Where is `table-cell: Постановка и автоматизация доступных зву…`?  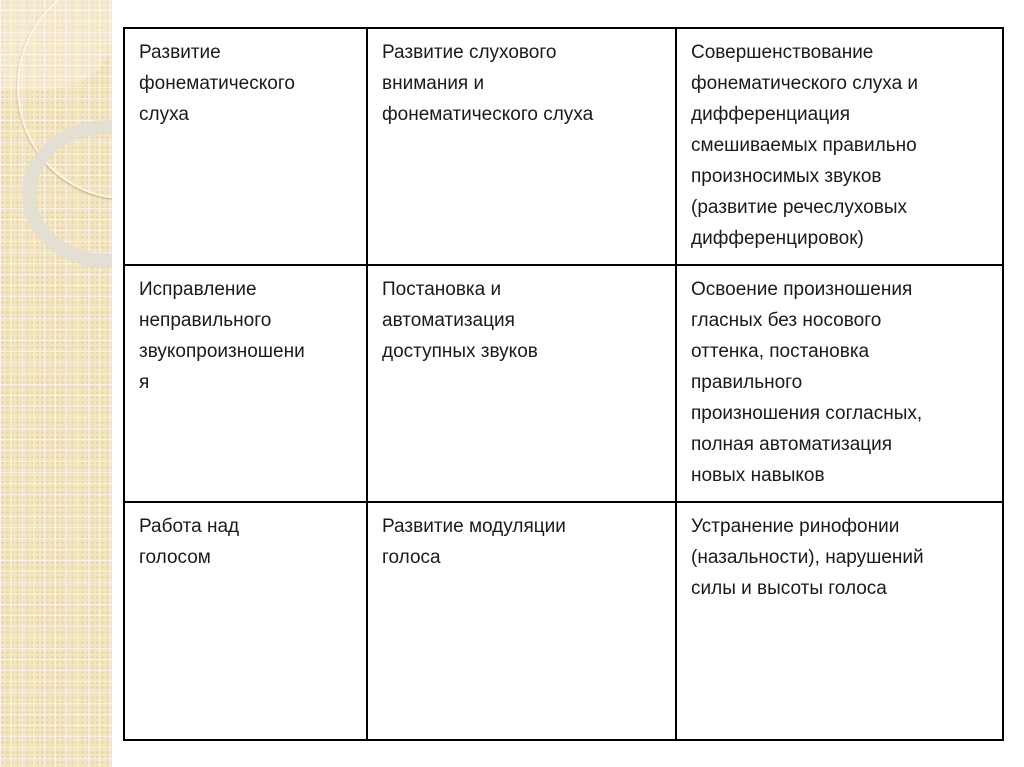
table-cell: Постановка и автоматизация доступных зву… is located at coordinates (521, 383).